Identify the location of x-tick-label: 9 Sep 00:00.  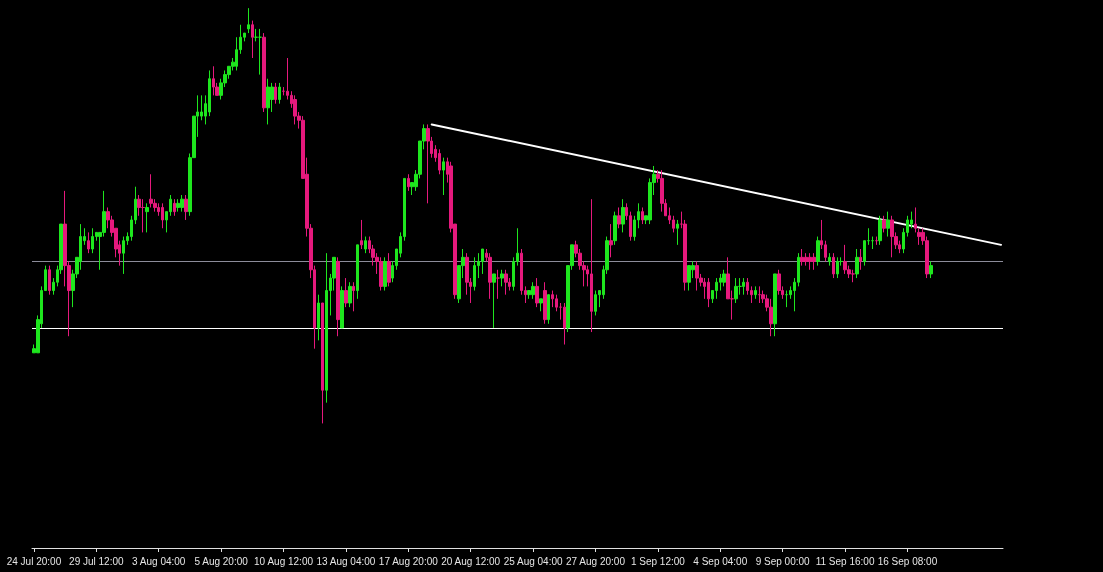
(783, 561).